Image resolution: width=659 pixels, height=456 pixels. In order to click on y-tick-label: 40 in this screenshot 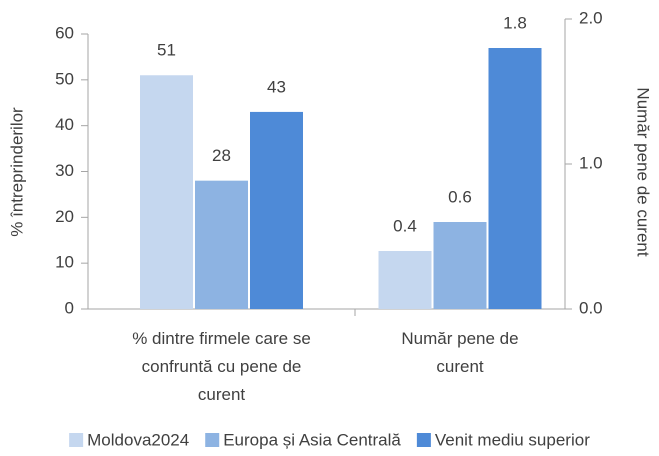, I will do `click(64, 124)`.